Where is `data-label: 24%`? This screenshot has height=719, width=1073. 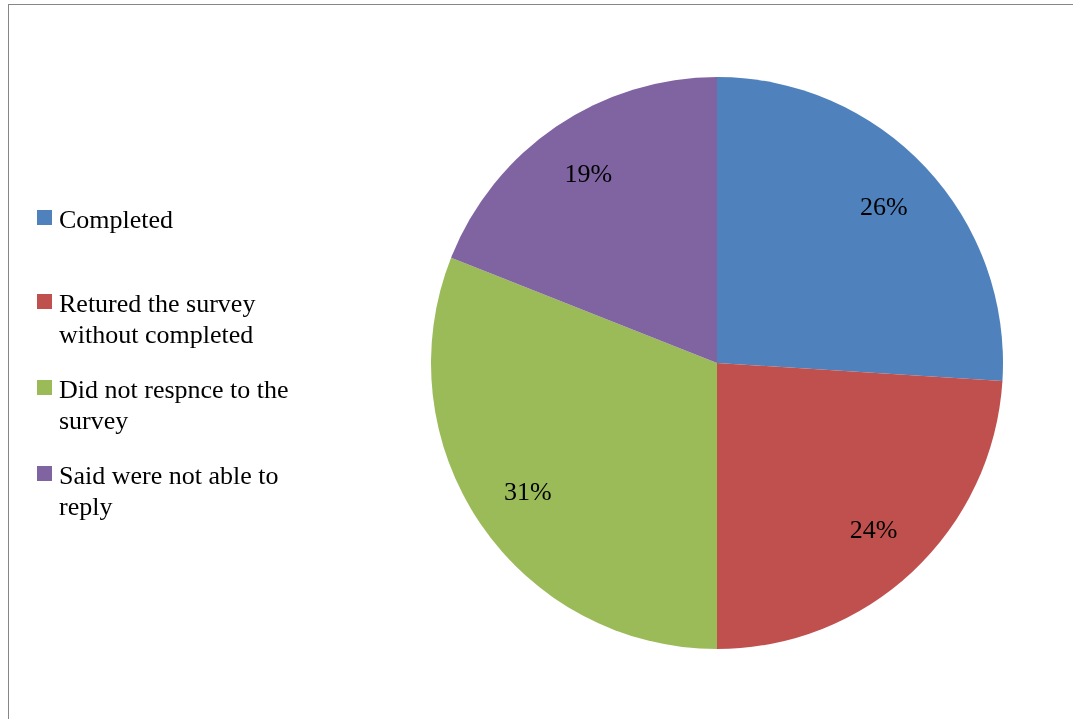 data-label: 24% is located at coordinates (873, 530).